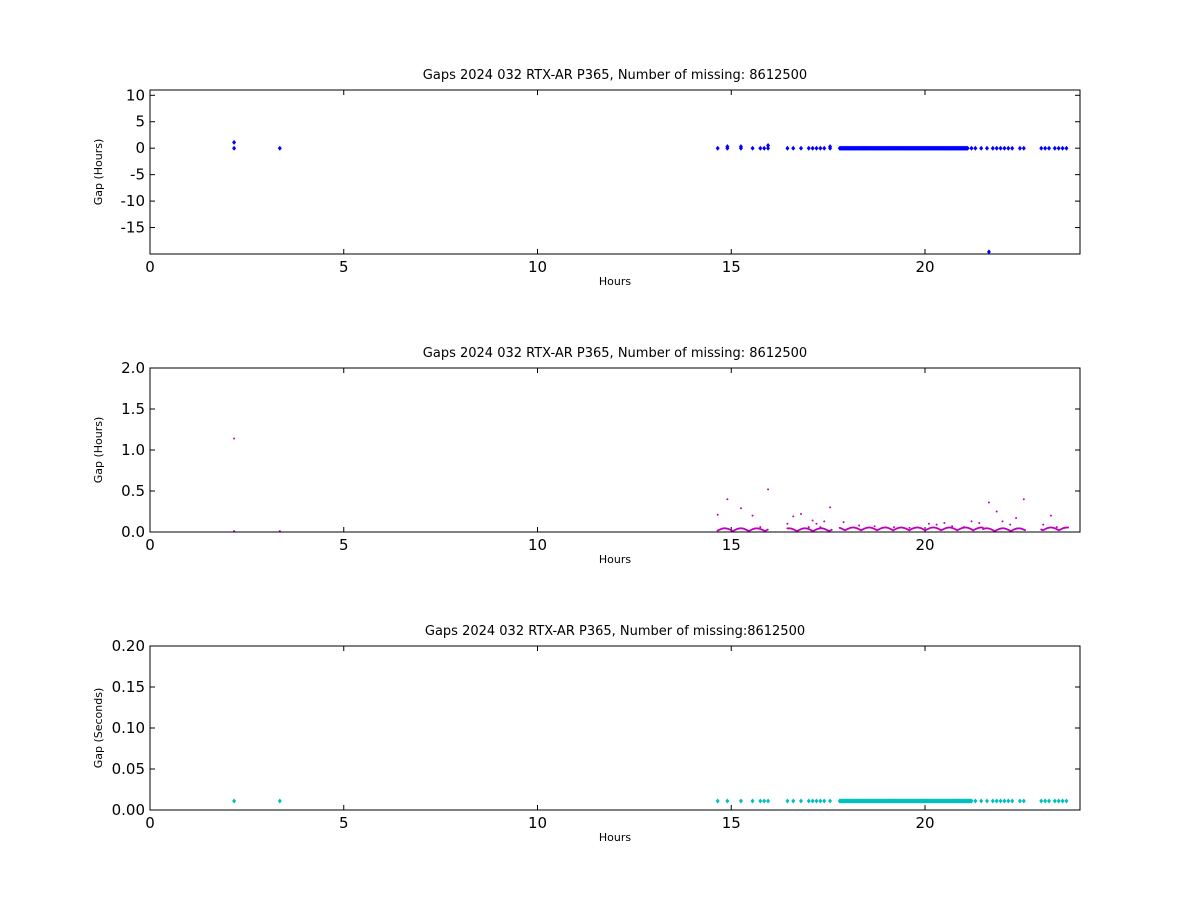  What do you see at coordinates (135, 95) in the screenshot?
I see `y-tick-label: 10` at bounding box center [135, 95].